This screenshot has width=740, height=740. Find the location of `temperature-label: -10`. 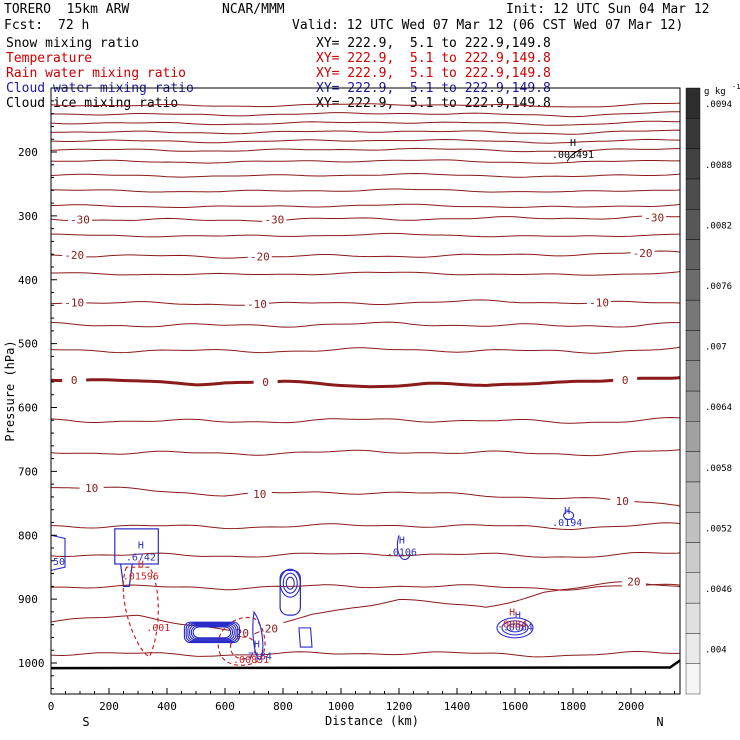

temperature-label: -10 is located at coordinates (599, 303).